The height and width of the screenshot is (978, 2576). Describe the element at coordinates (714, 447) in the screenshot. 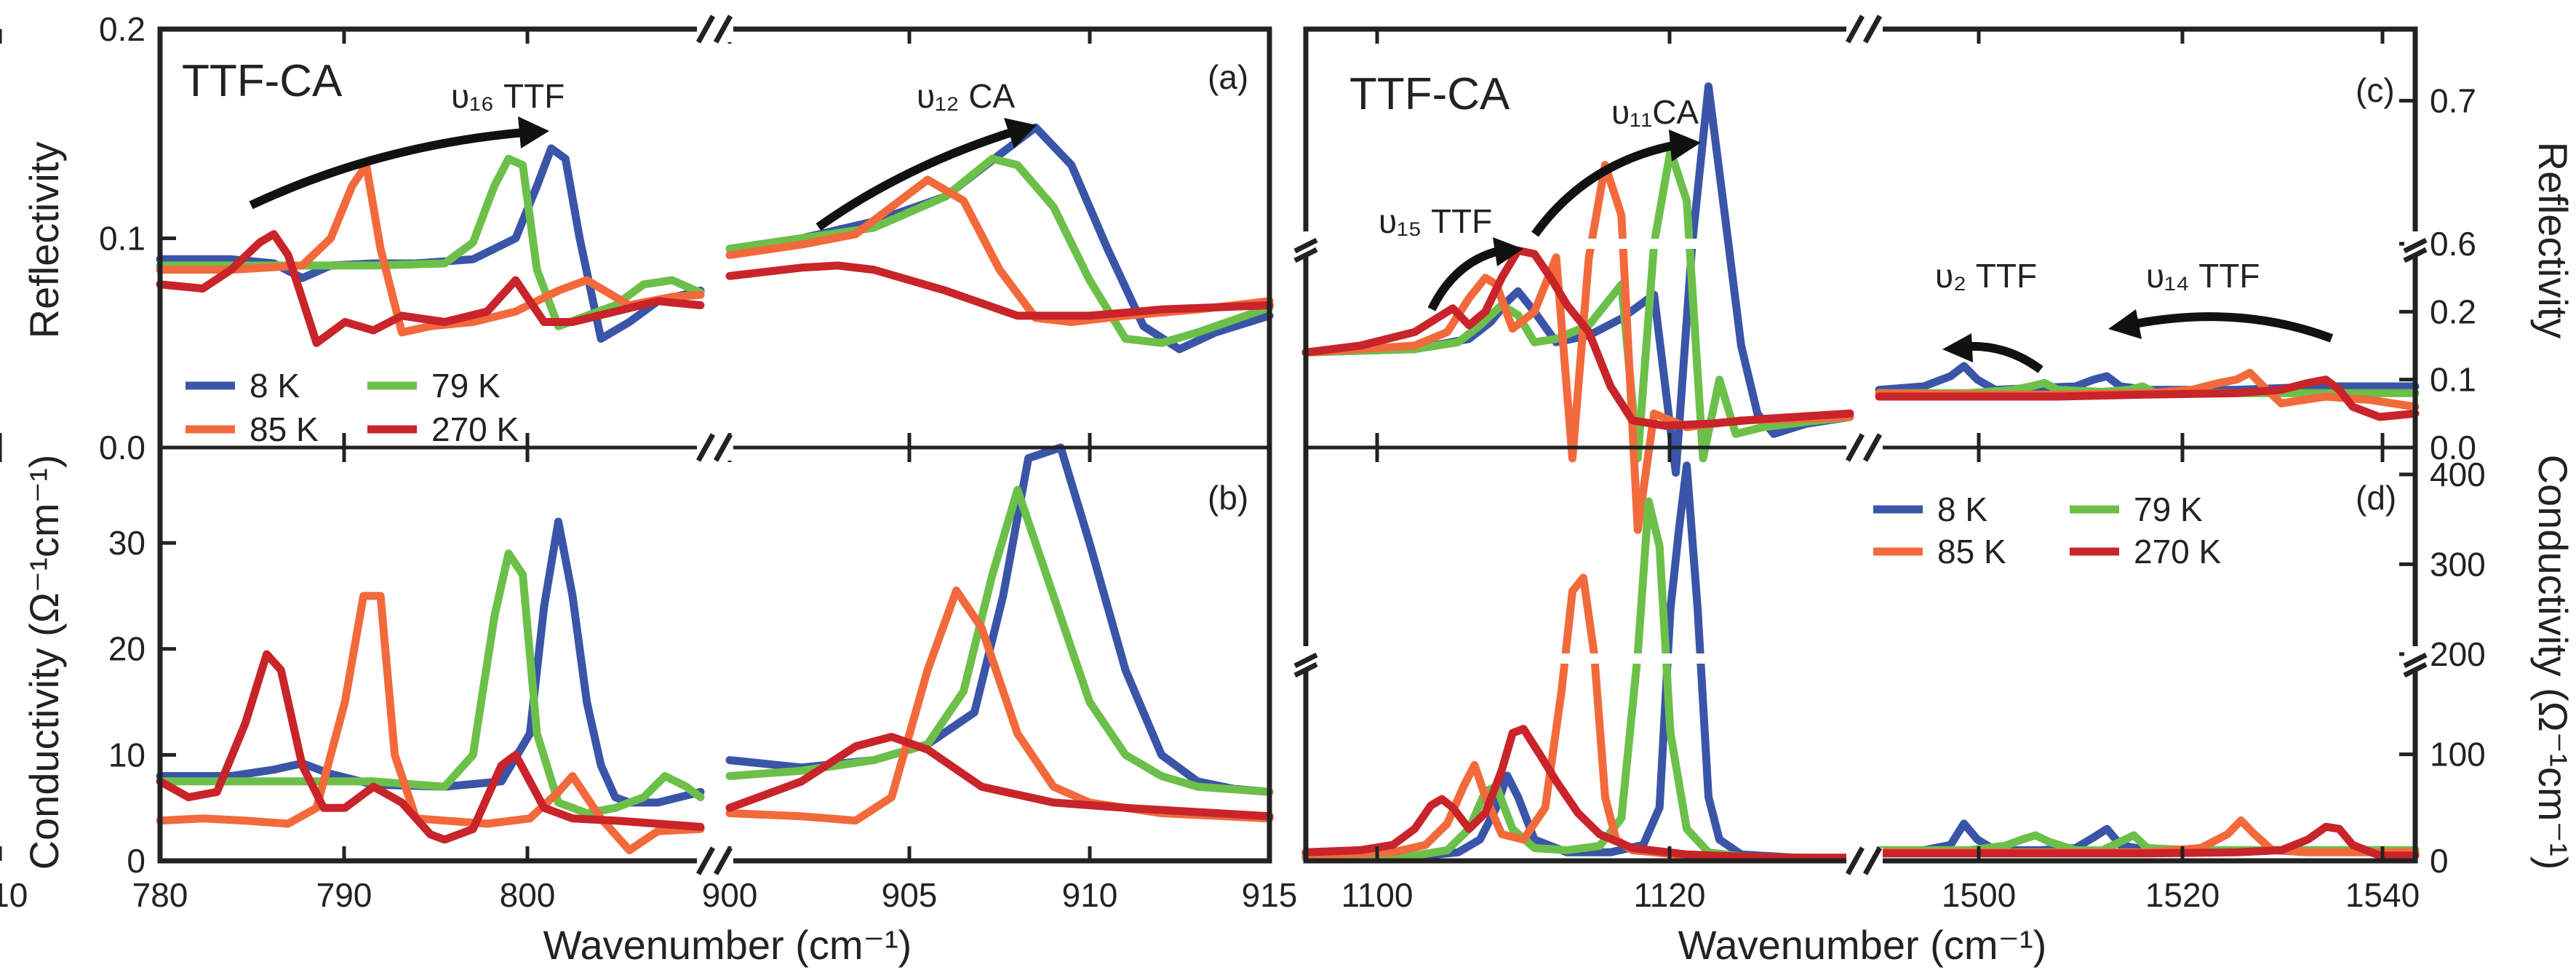

I see `break-mark-mid-left` at that location.